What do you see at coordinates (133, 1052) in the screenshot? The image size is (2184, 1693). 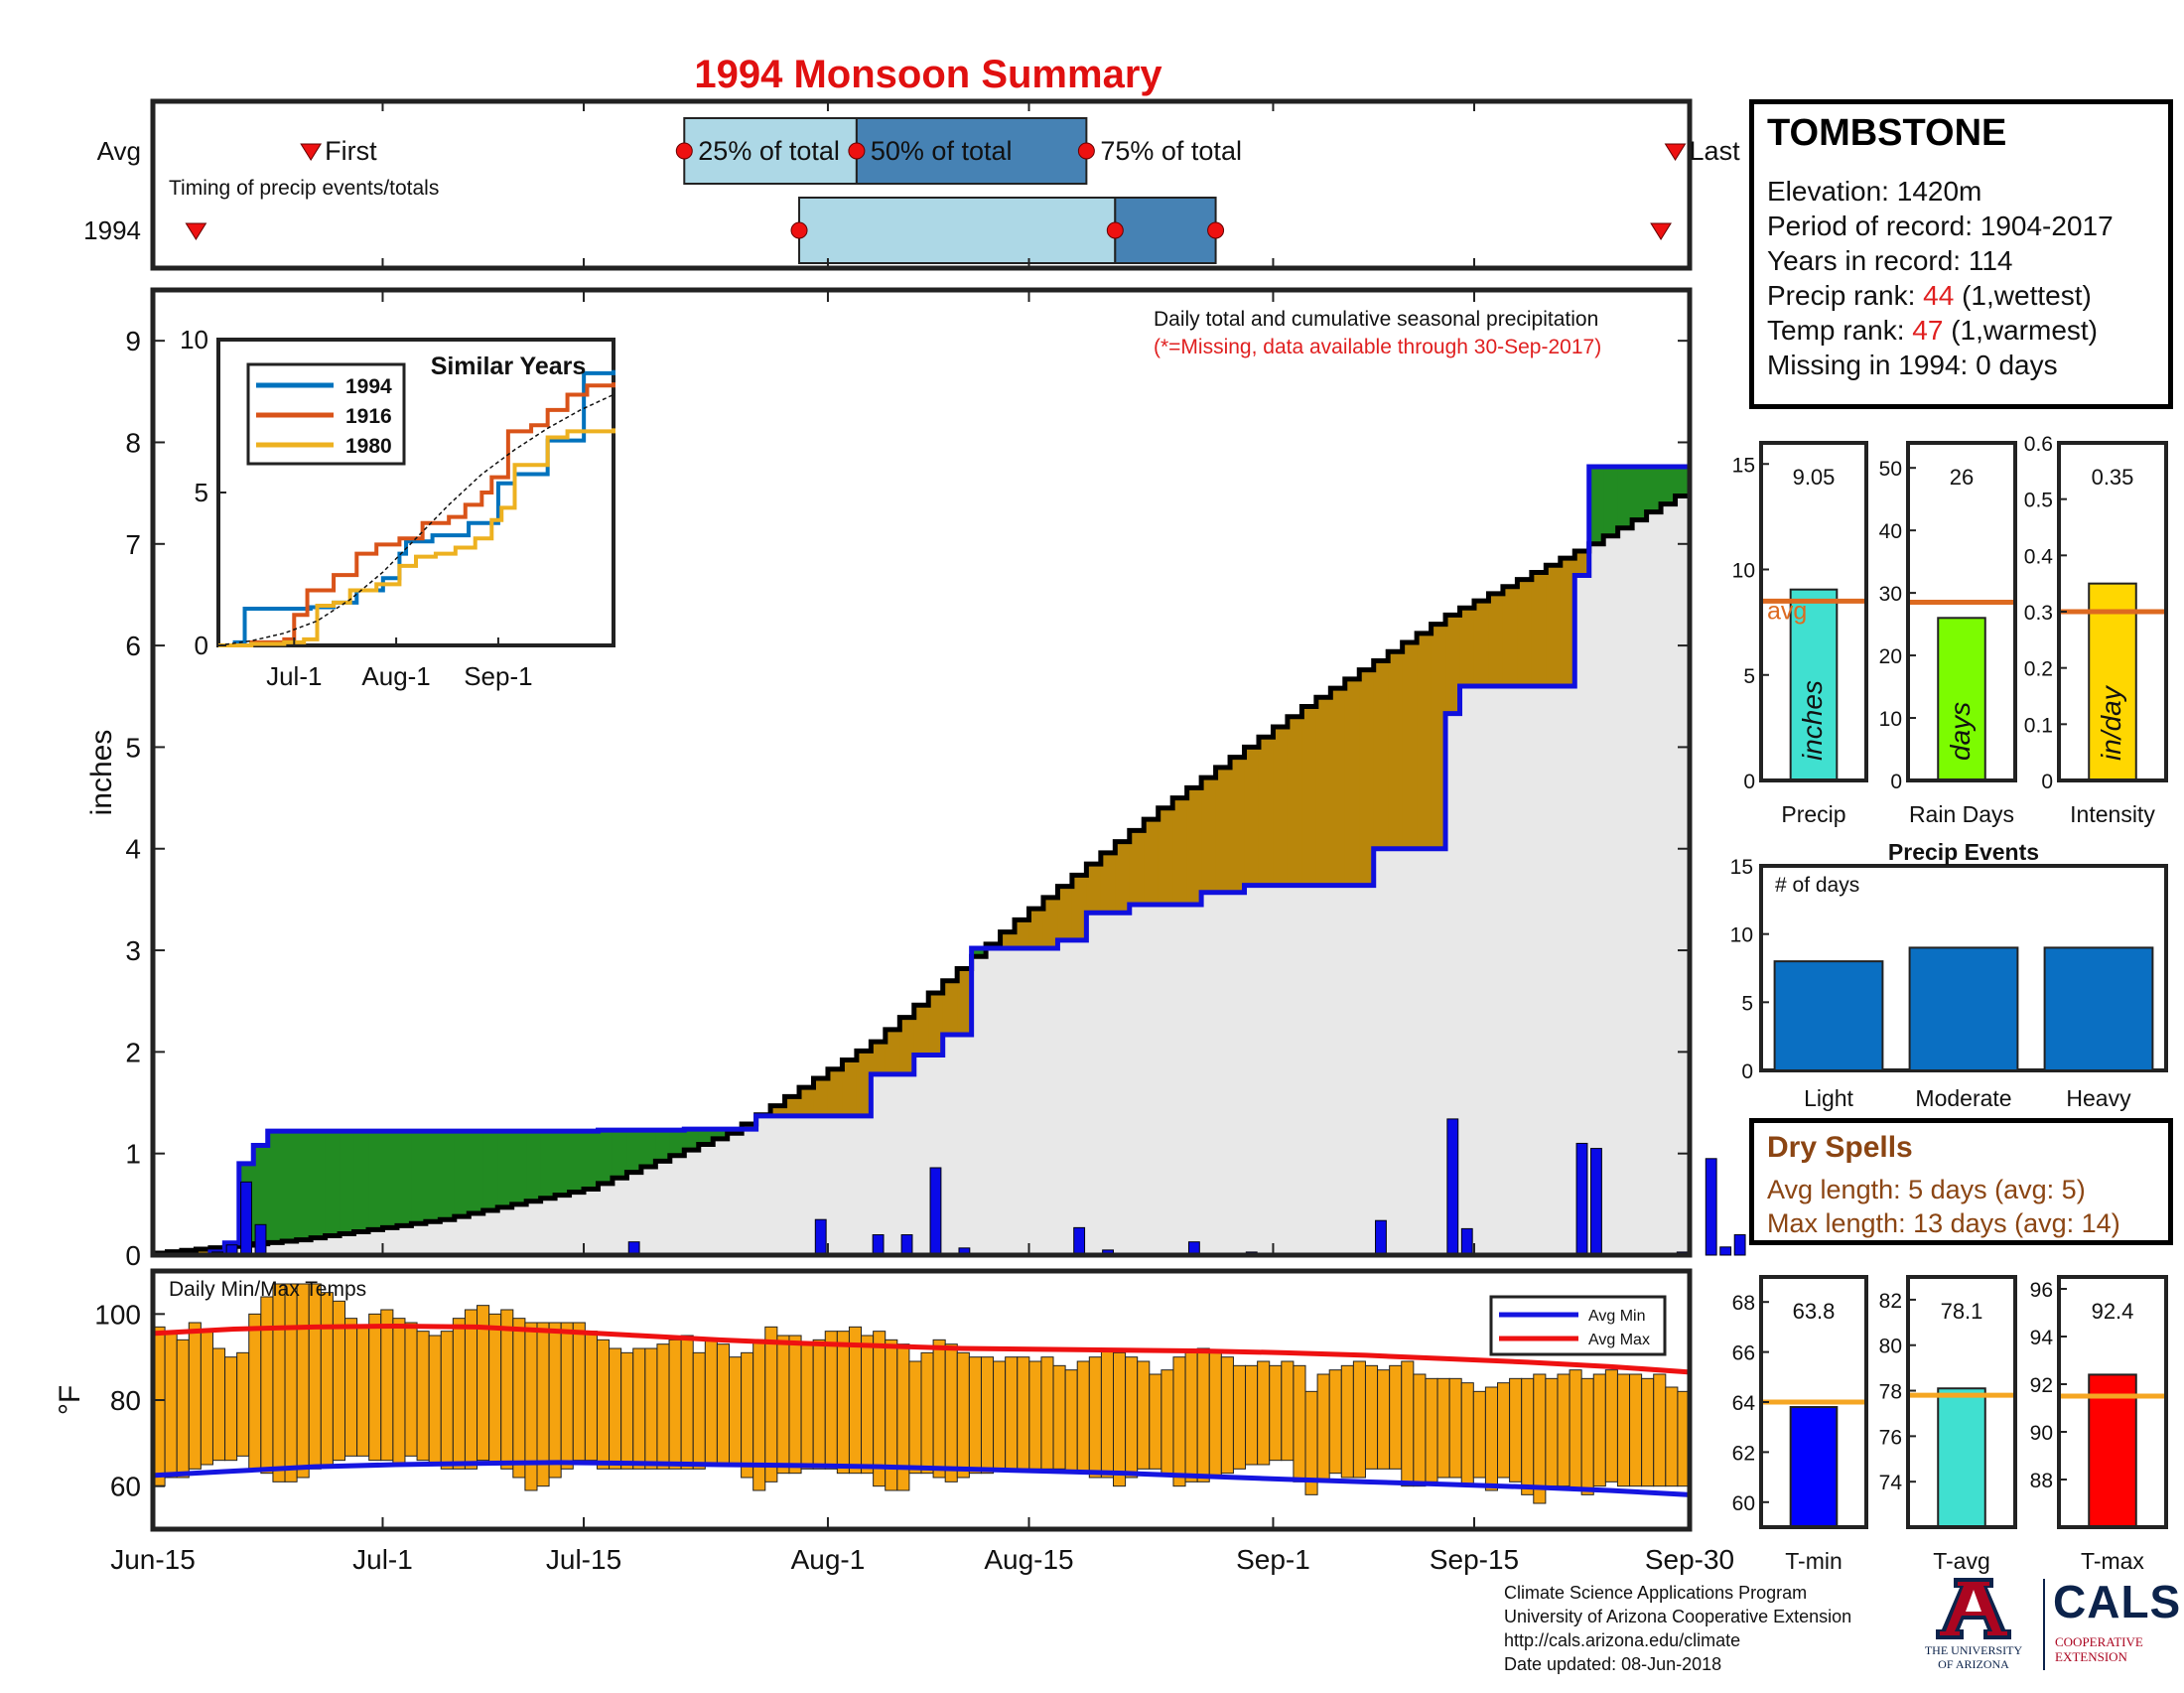 I see `precip-ytick-label: 2` at bounding box center [133, 1052].